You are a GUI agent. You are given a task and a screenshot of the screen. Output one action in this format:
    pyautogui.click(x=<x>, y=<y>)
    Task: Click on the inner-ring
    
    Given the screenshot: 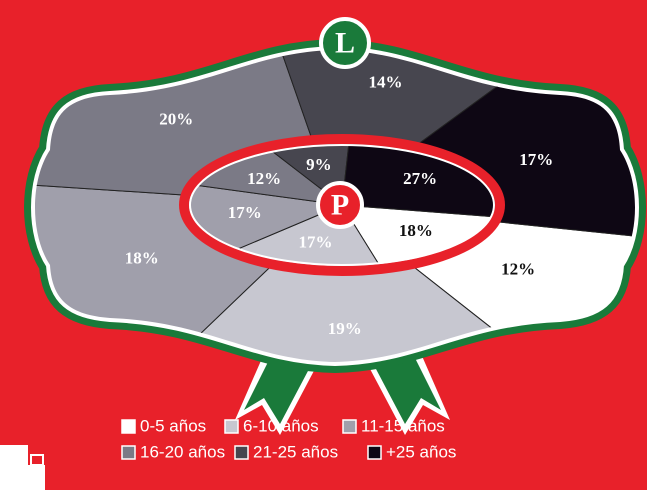 What is the action you would take?
    pyautogui.click(x=342, y=205)
    